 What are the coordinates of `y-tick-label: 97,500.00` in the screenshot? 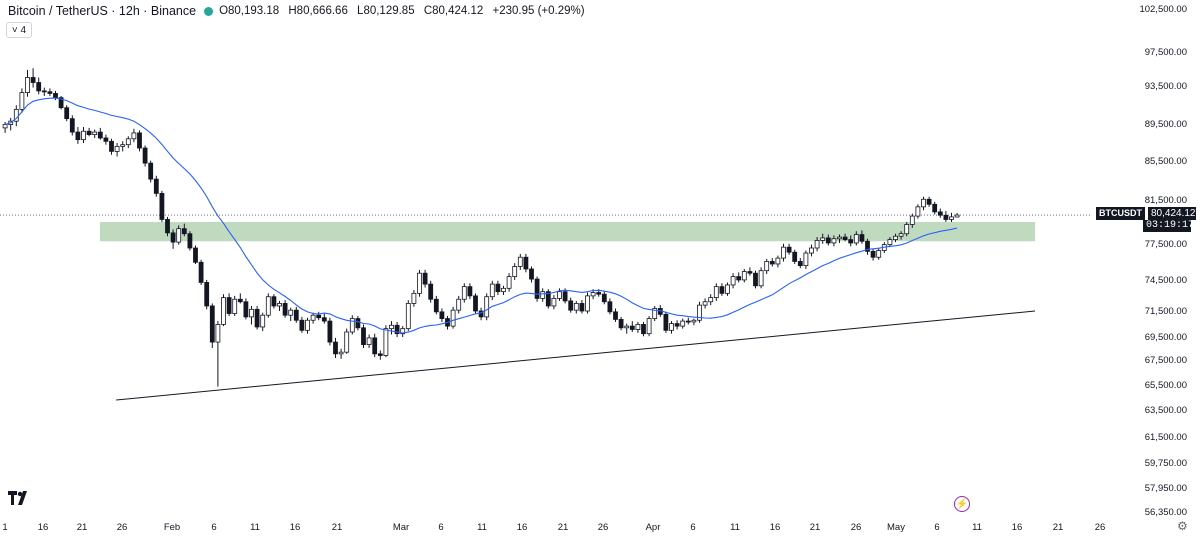 It's located at (1166, 52).